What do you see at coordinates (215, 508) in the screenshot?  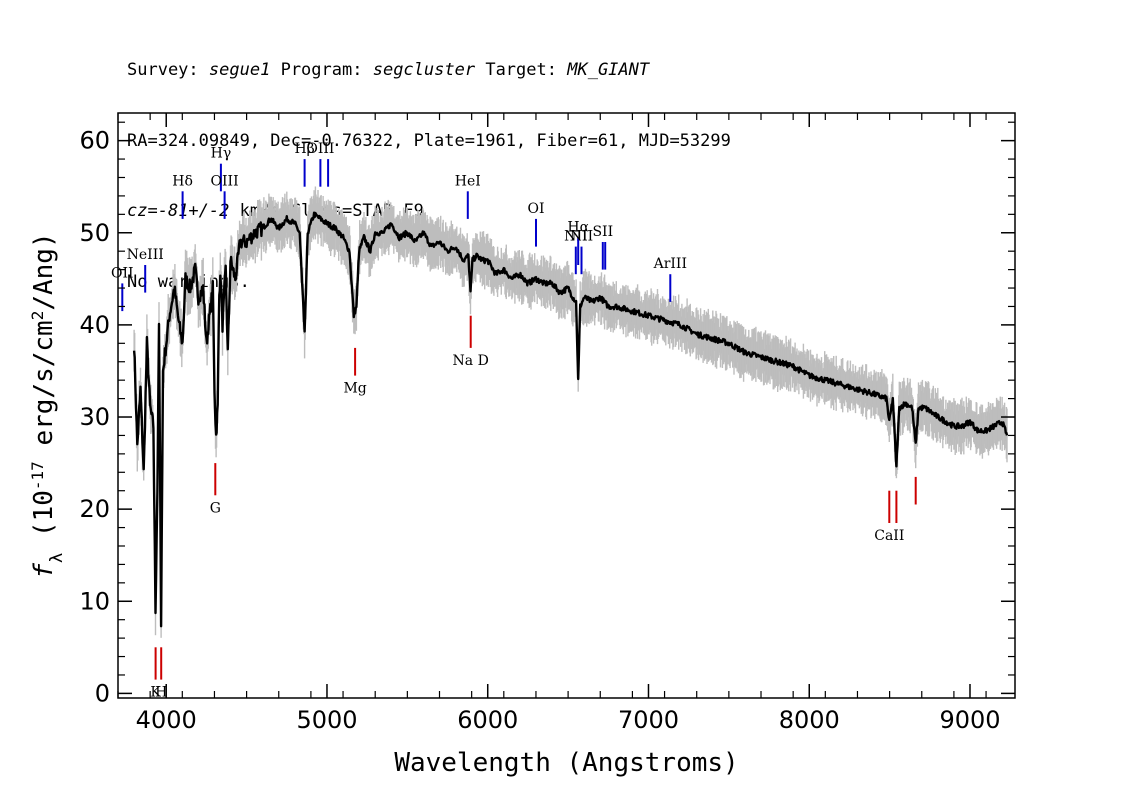 I see `line-label: G` at bounding box center [215, 508].